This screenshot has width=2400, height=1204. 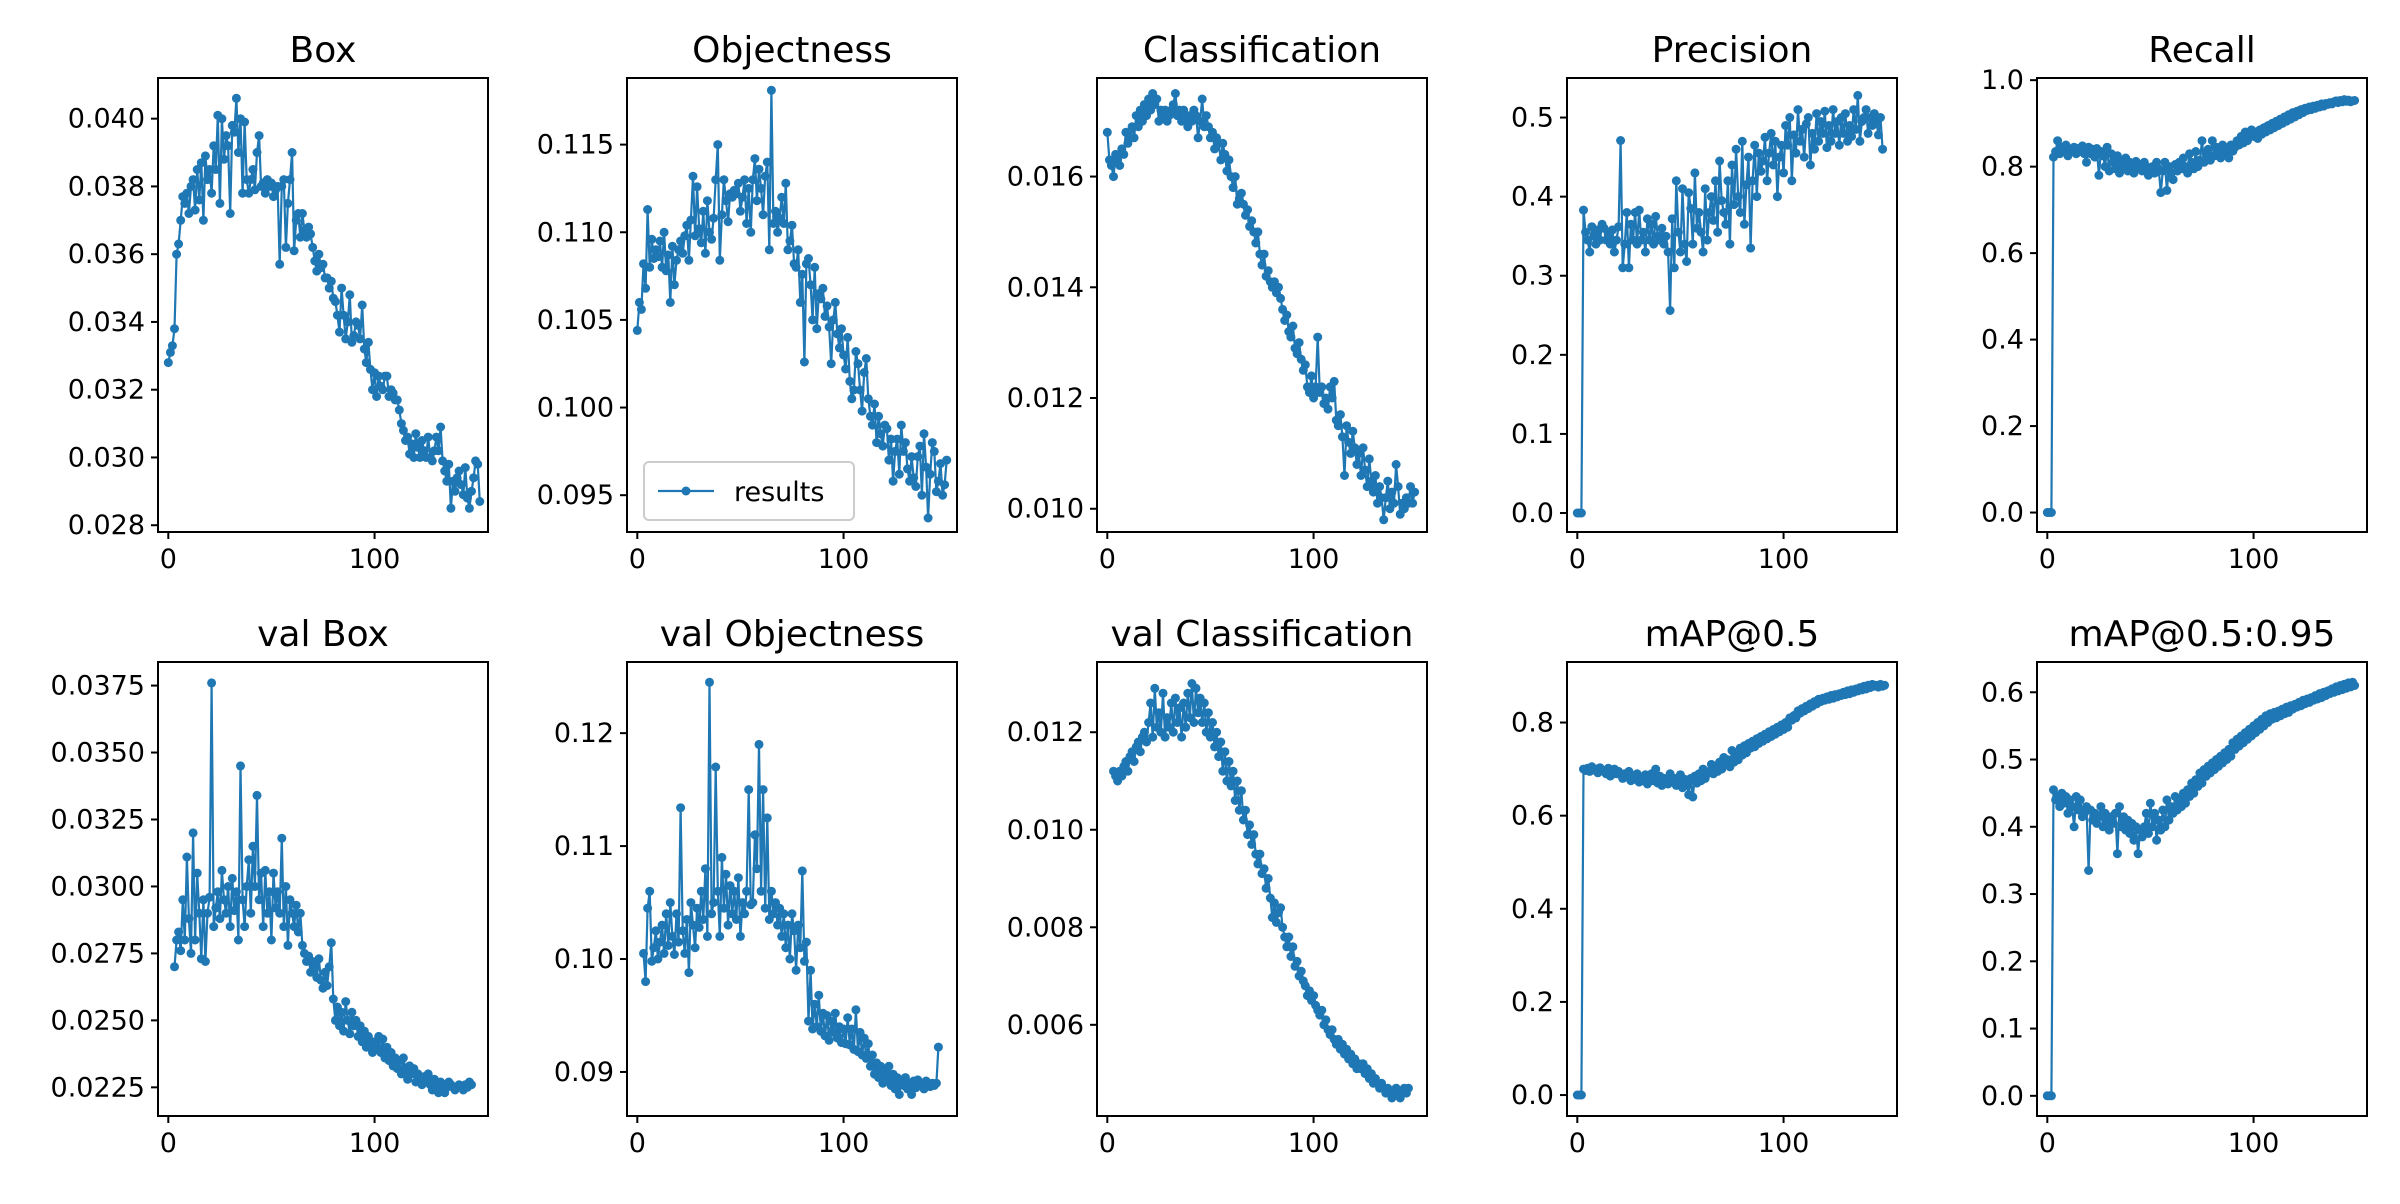 What do you see at coordinates (1532, 276) in the screenshot?
I see `y-tick-label: 0.3` at bounding box center [1532, 276].